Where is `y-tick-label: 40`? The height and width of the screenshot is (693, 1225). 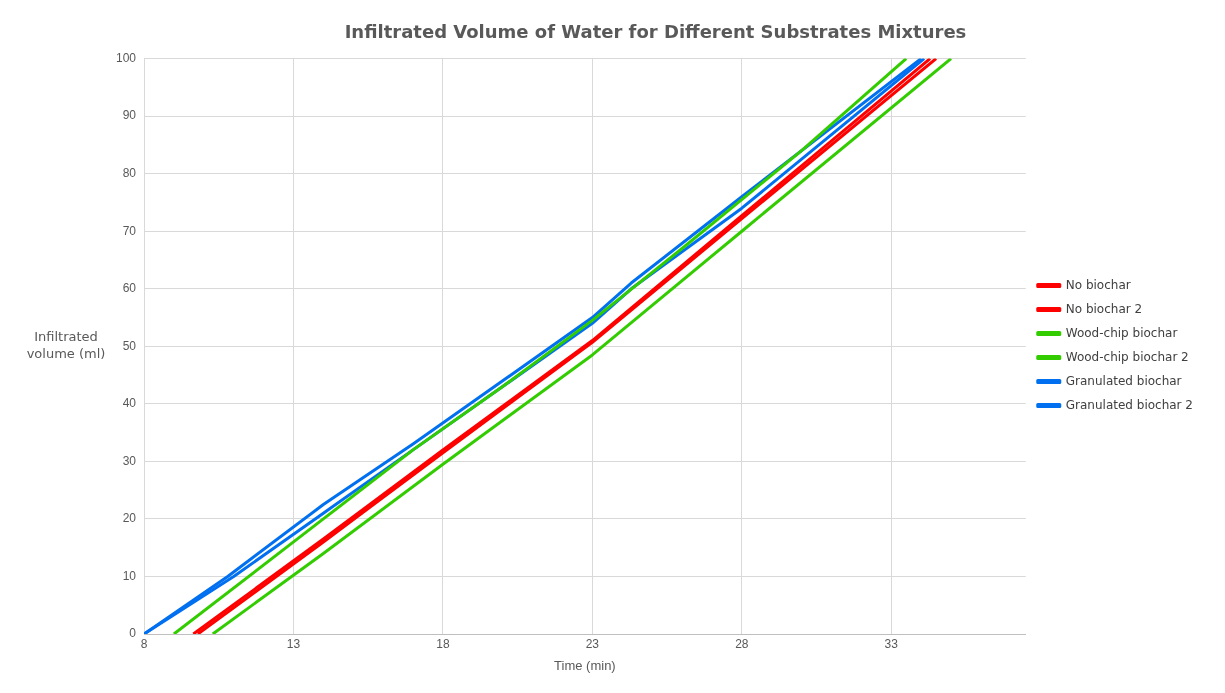 y-tick-label: 40 is located at coordinates (129, 403).